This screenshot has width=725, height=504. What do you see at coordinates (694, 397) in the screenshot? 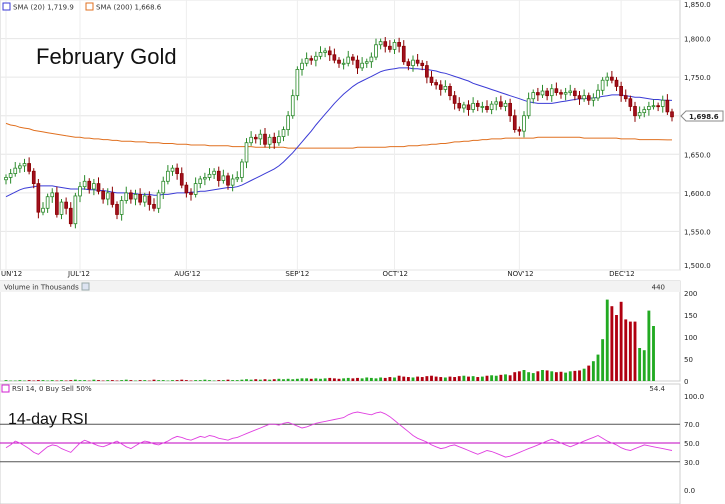
I see `rsi-y-tick: 100.0` at bounding box center [694, 397].